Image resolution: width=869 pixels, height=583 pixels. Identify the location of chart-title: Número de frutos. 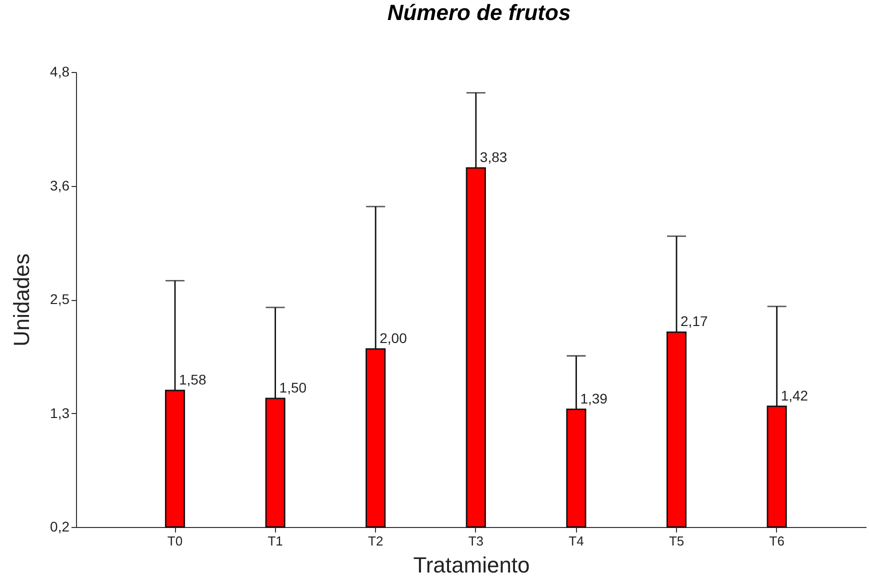
(479, 12).